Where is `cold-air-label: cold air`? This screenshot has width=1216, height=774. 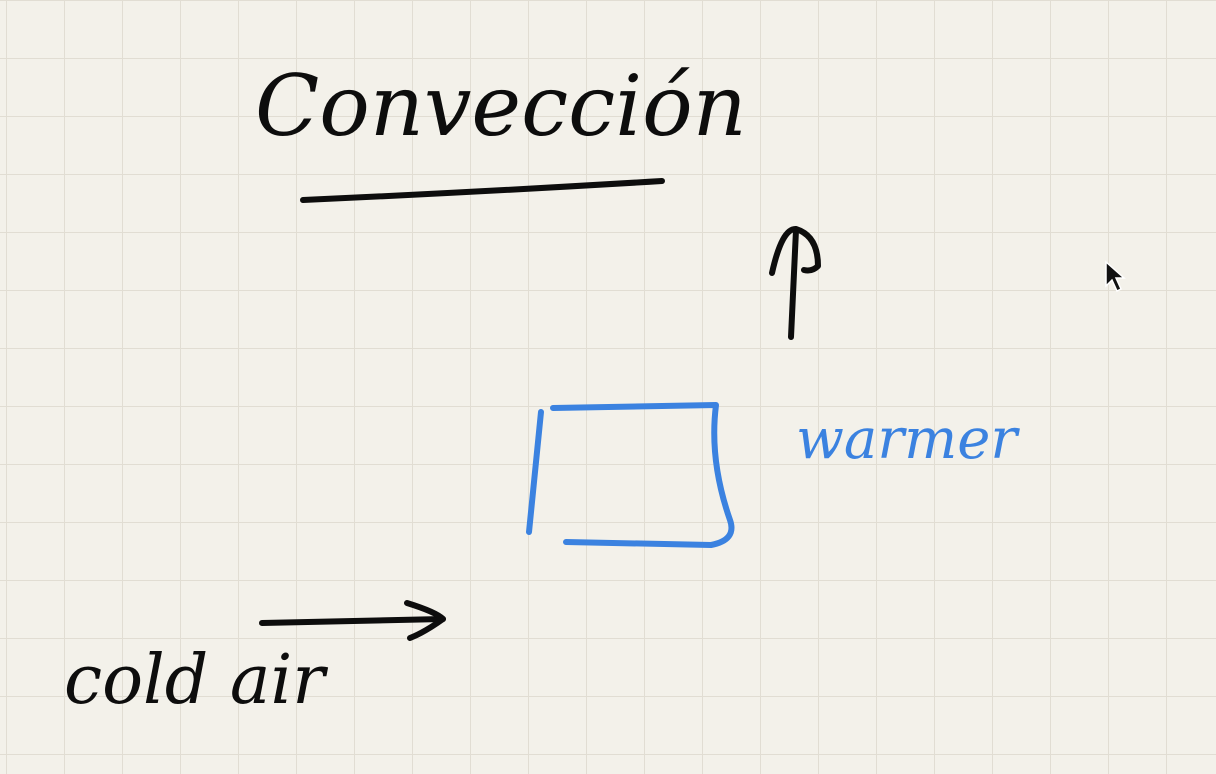 cold-air-label: cold air is located at coordinates (196, 680).